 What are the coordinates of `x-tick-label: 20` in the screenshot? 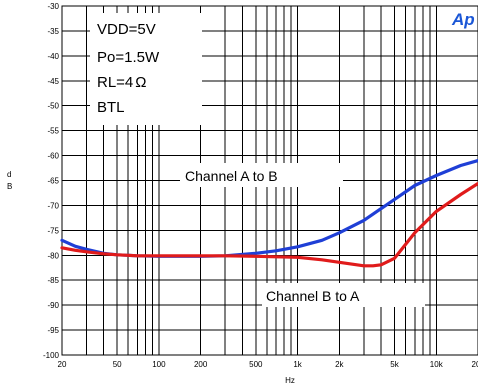 It's located at (62, 364).